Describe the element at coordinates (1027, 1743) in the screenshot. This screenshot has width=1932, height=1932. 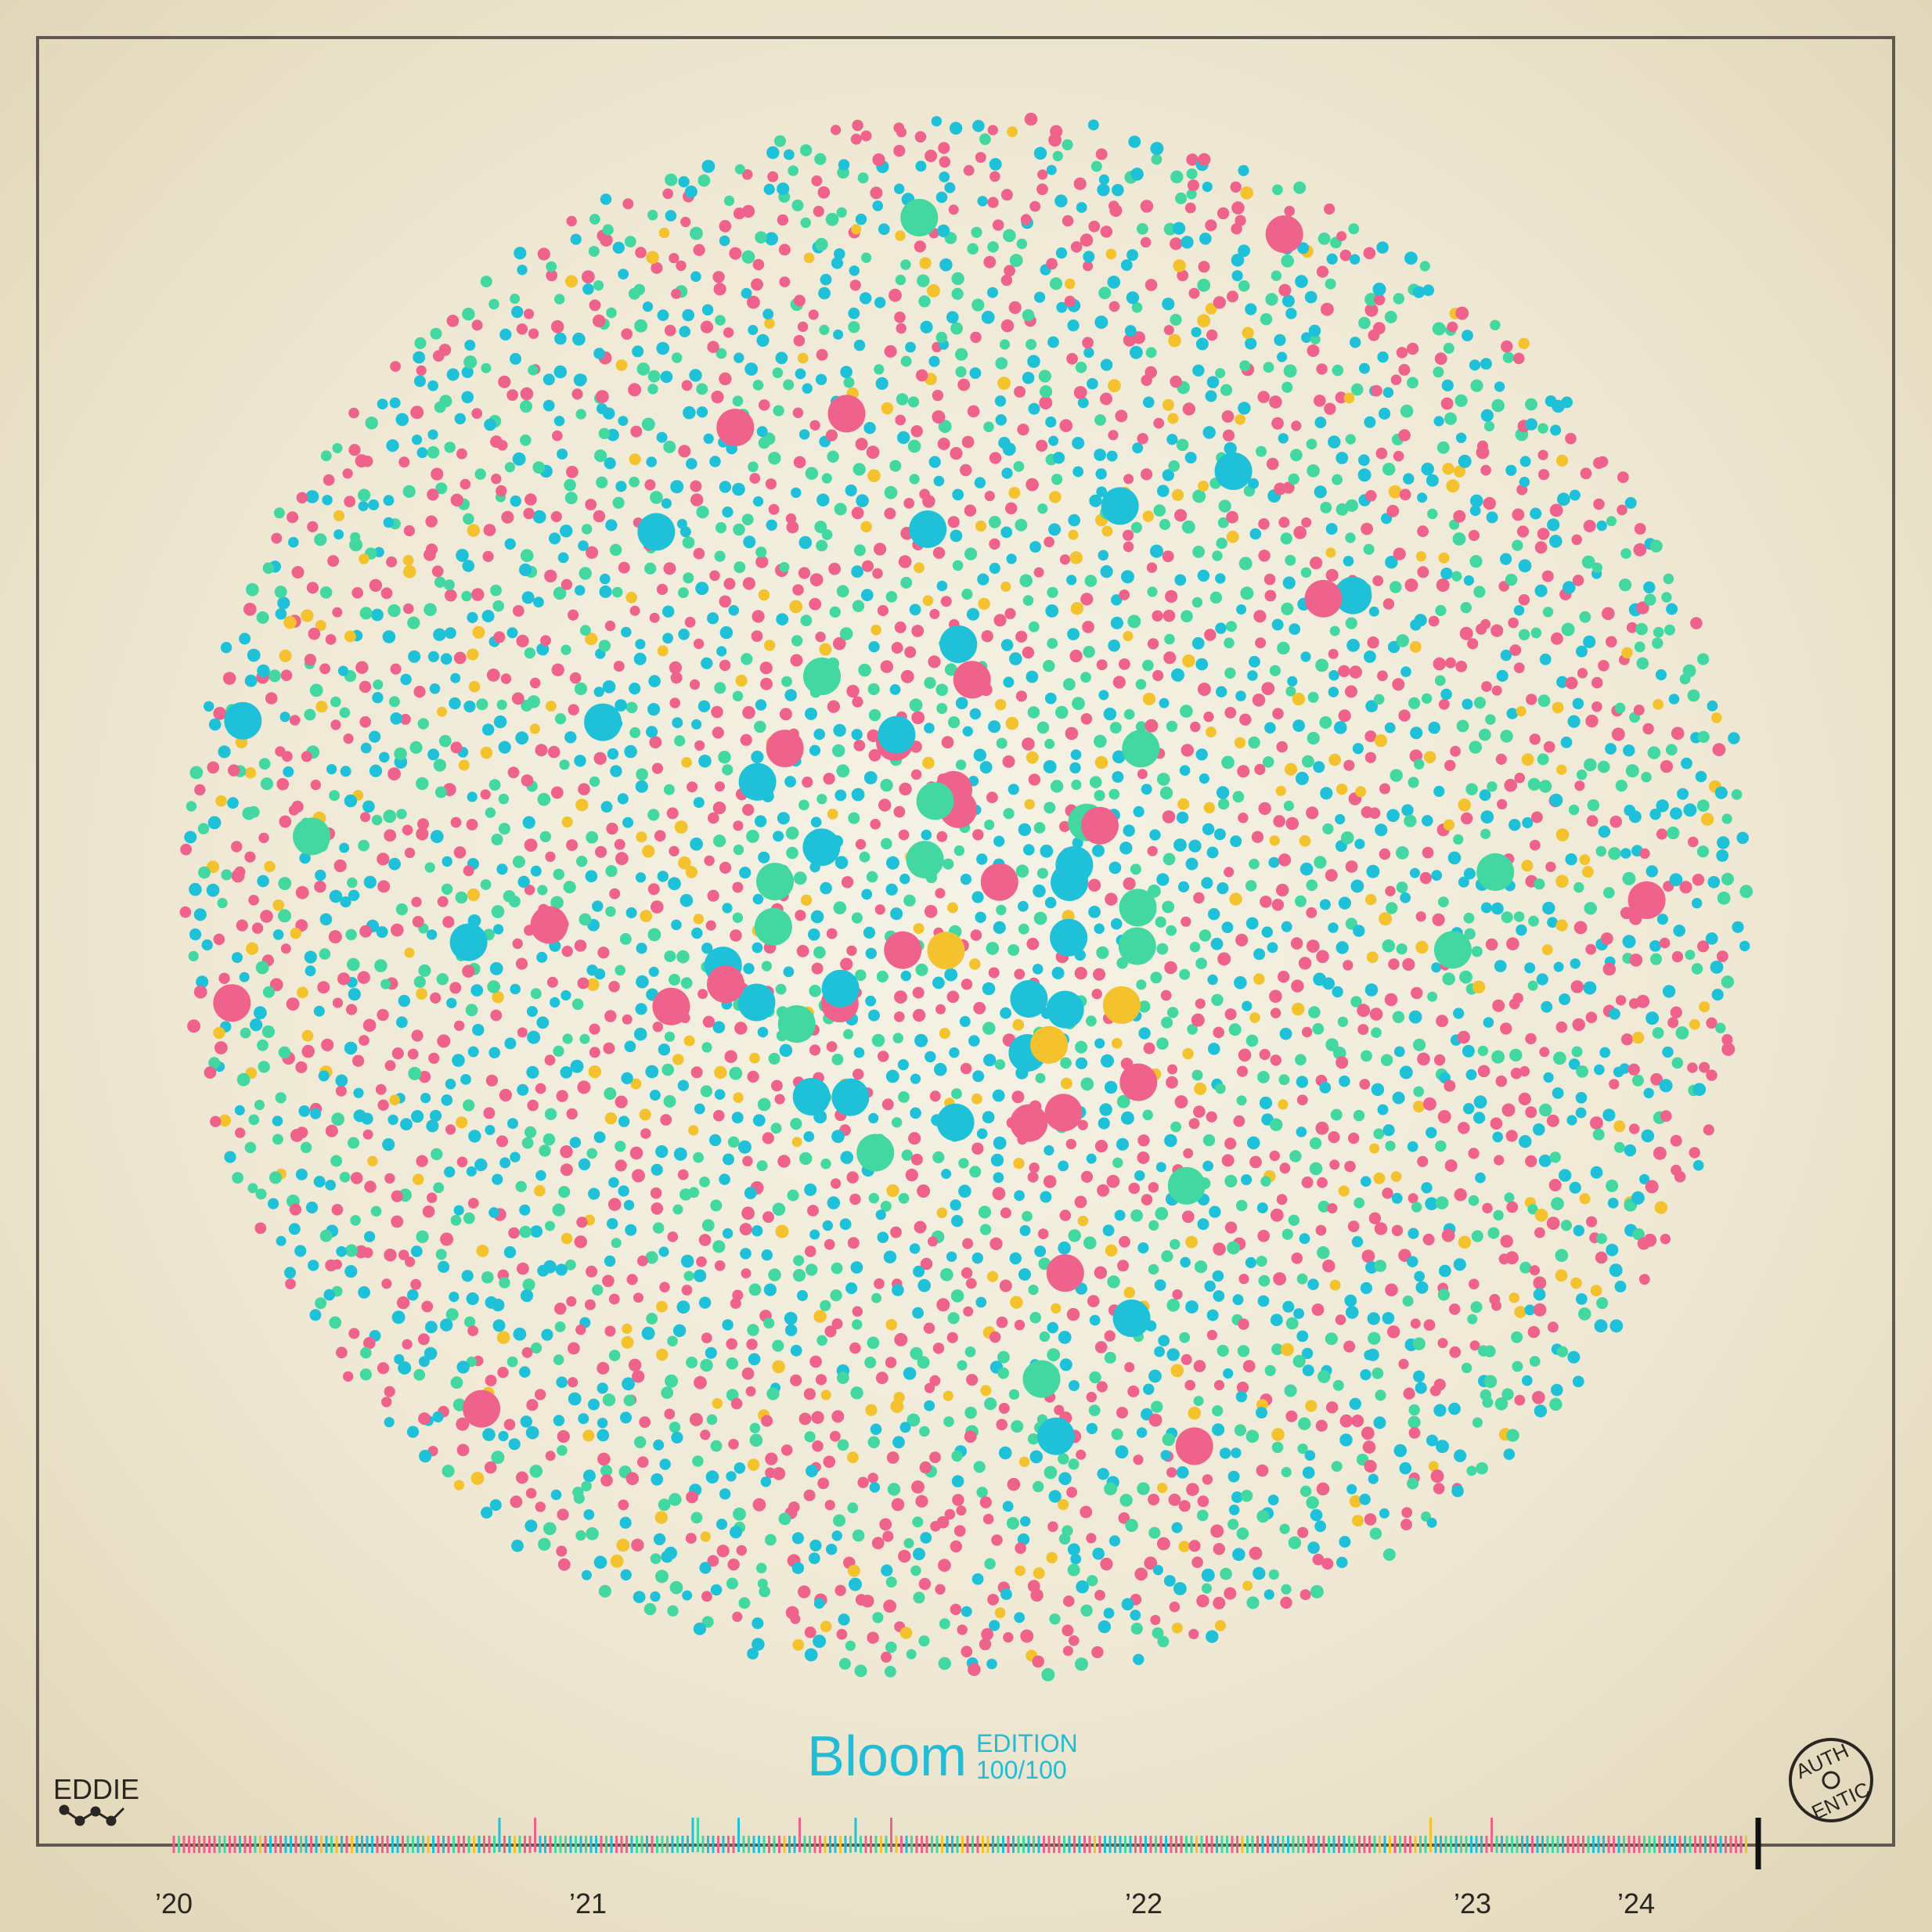
I see `edition-label: EDITION` at that location.